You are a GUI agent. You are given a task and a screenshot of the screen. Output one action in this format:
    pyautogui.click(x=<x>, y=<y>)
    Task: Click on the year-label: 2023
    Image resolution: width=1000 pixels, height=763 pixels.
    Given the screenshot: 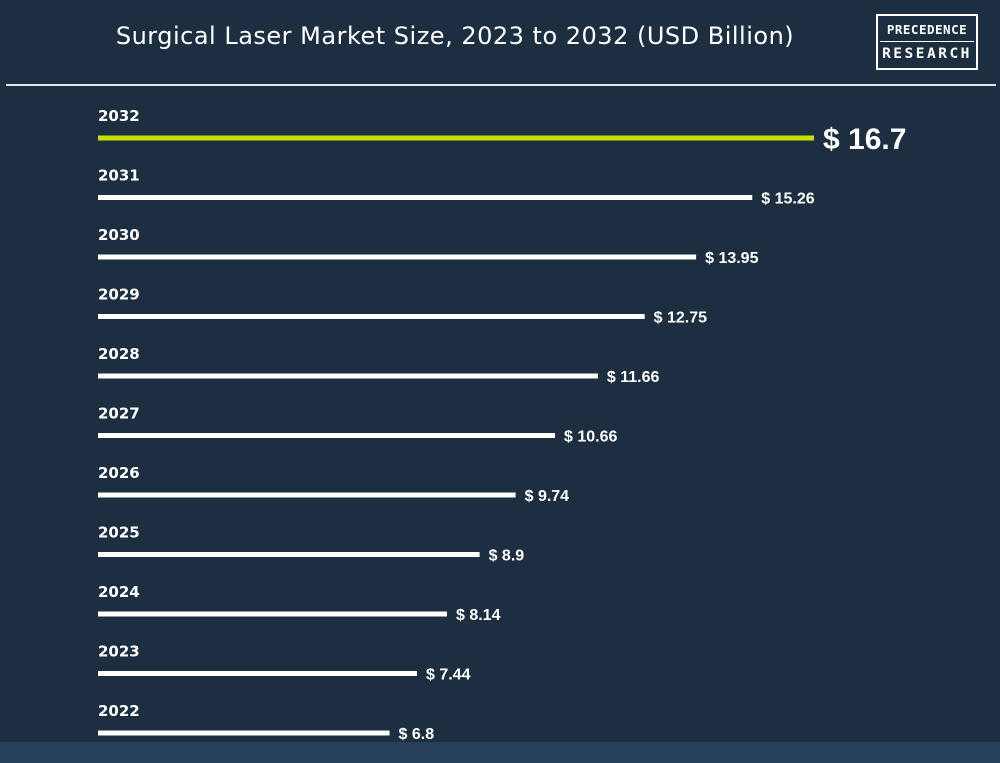 What is the action you would take?
    pyautogui.click(x=119, y=652)
    